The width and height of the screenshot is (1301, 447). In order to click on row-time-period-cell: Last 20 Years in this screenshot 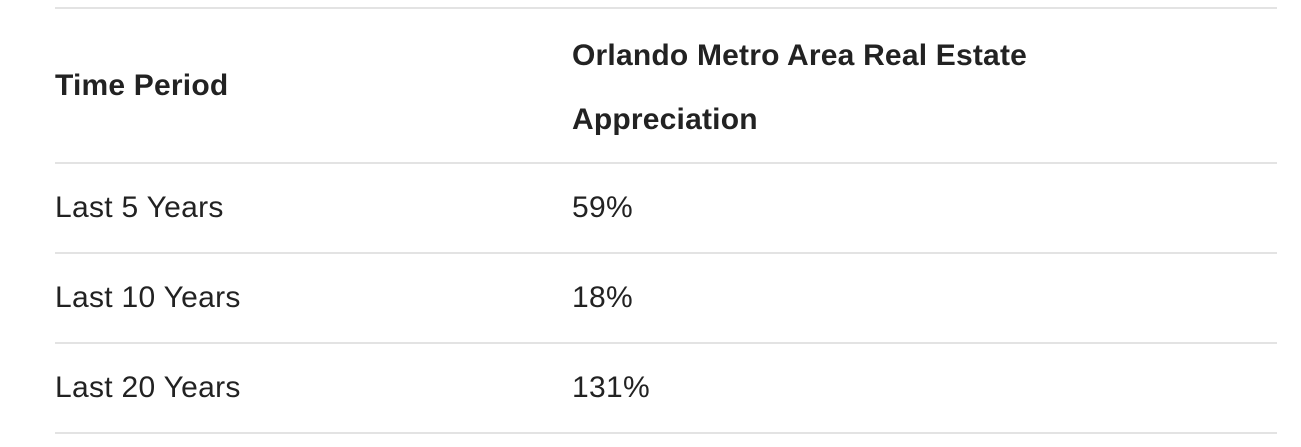, I will do `click(313, 388)`.